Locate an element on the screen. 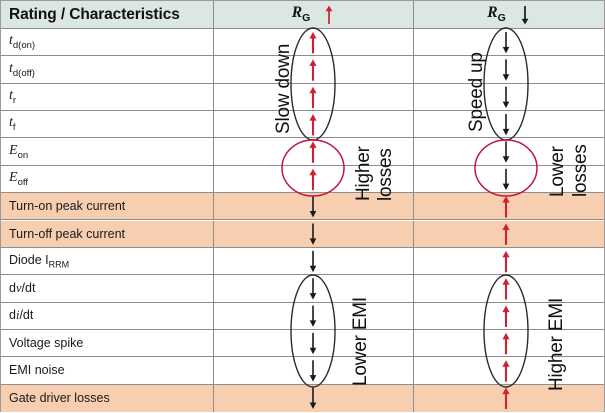 The height and width of the screenshot is (413, 605). annotation-lower-losses-line2: losses is located at coordinates (580, 170).